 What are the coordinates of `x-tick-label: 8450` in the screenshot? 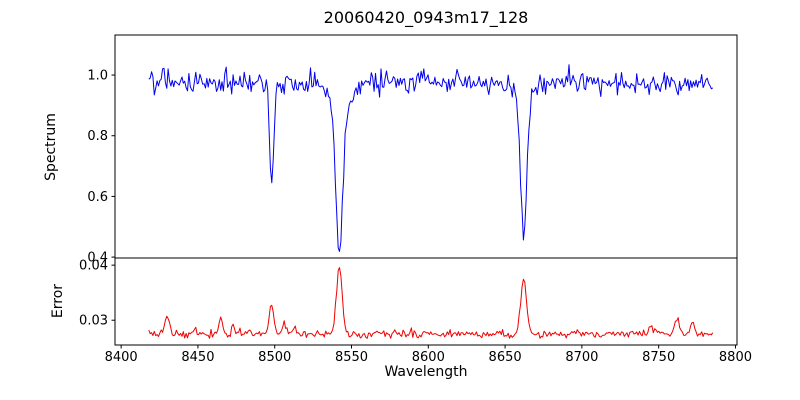 It's located at (197, 357).